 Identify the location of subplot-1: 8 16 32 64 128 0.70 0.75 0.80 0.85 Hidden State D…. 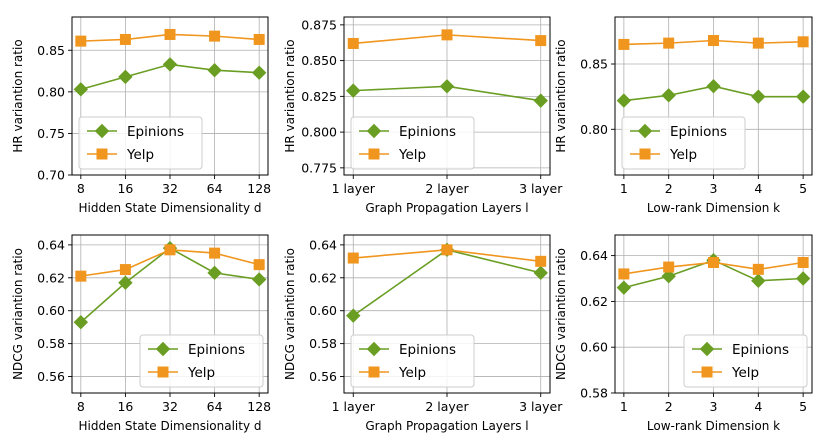
(141, 115).